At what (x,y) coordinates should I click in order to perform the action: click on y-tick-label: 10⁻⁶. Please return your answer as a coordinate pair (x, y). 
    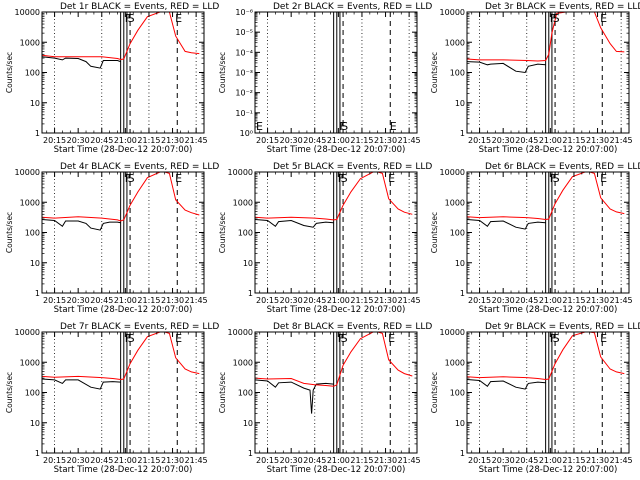
    Looking at the image, I should click on (244, 12).